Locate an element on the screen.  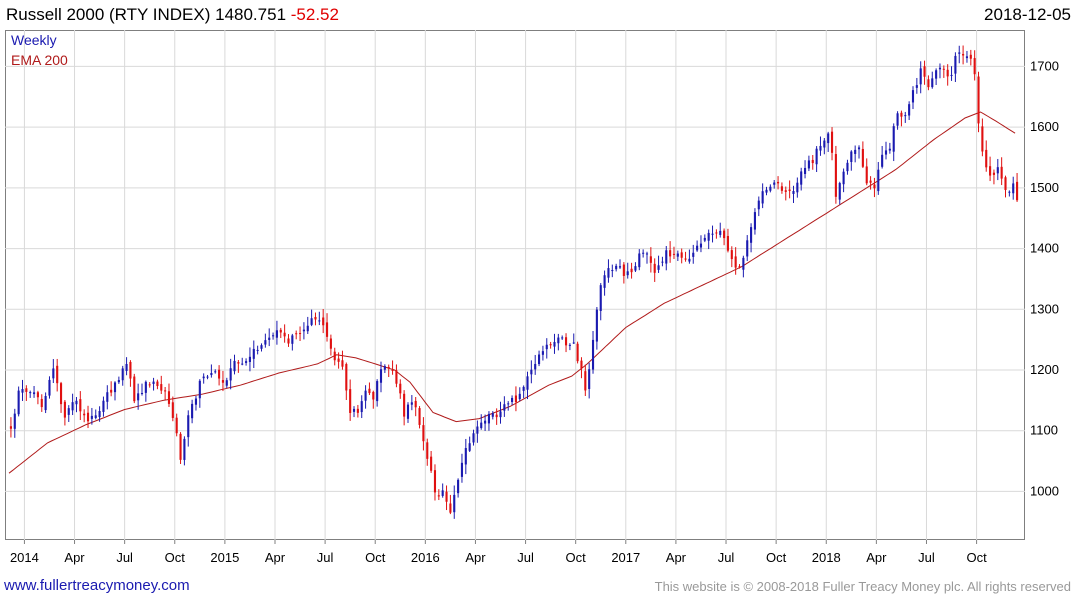
footer-website-link: www.fullertreacymoney.com is located at coordinates (97, 585).